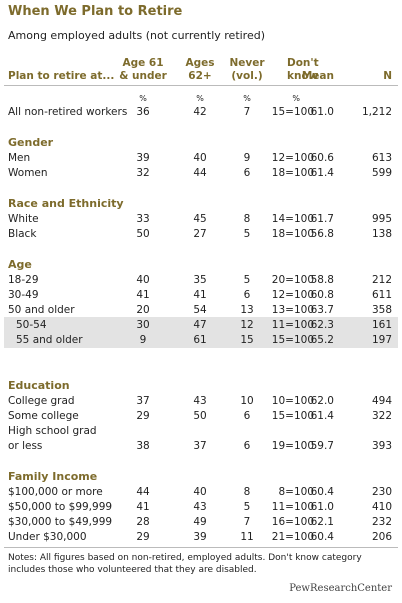  Describe the element at coordinates (23, 280) in the screenshot. I see `row-label: 18-29` at that location.